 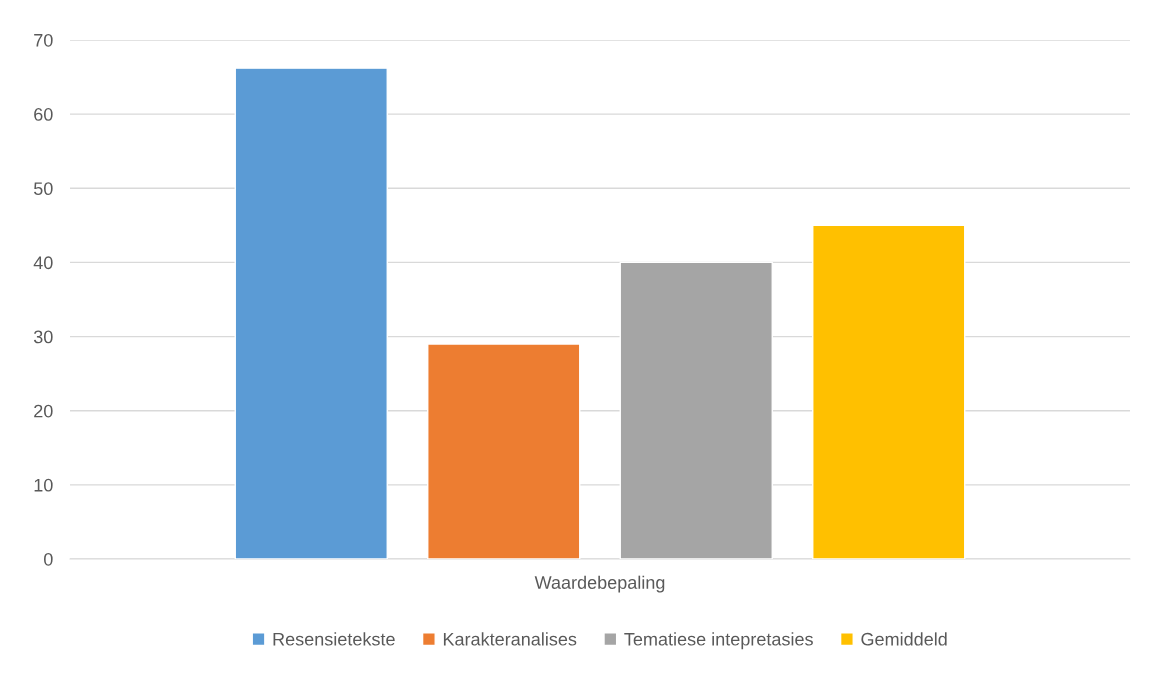 I want to click on y-tick-label: 70, so click(x=43, y=40).